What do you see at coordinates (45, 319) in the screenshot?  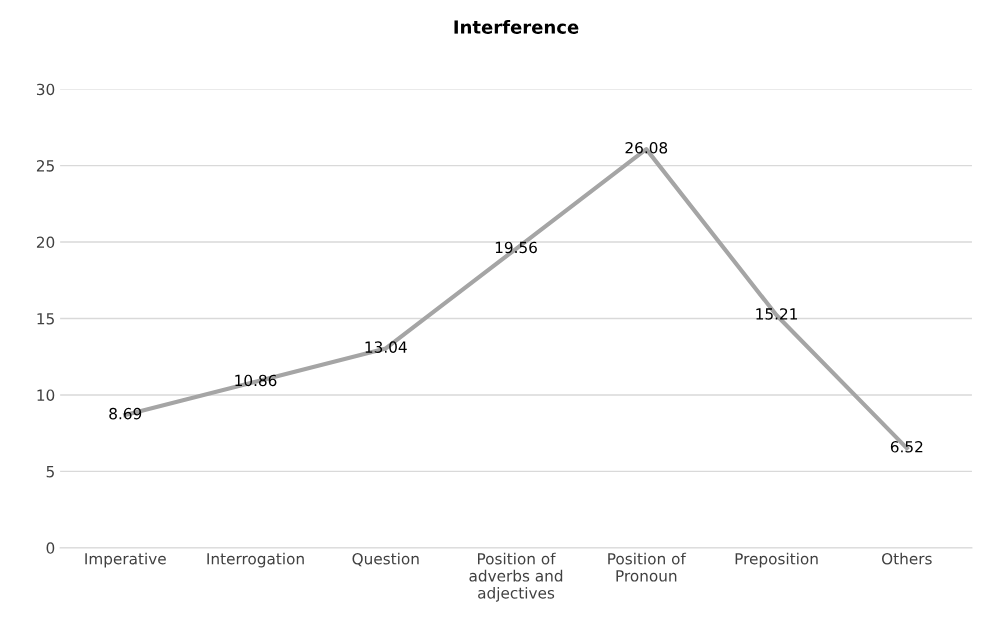 I see `y-tick-label: 15` at bounding box center [45, 319].